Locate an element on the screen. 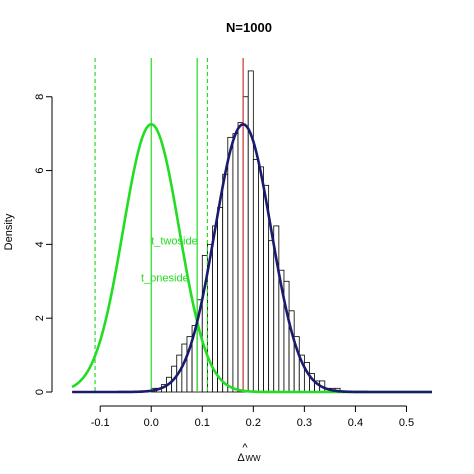 The image size is (474, 474). x-tick-label: 0.2 is located at coordinates (253, 423).